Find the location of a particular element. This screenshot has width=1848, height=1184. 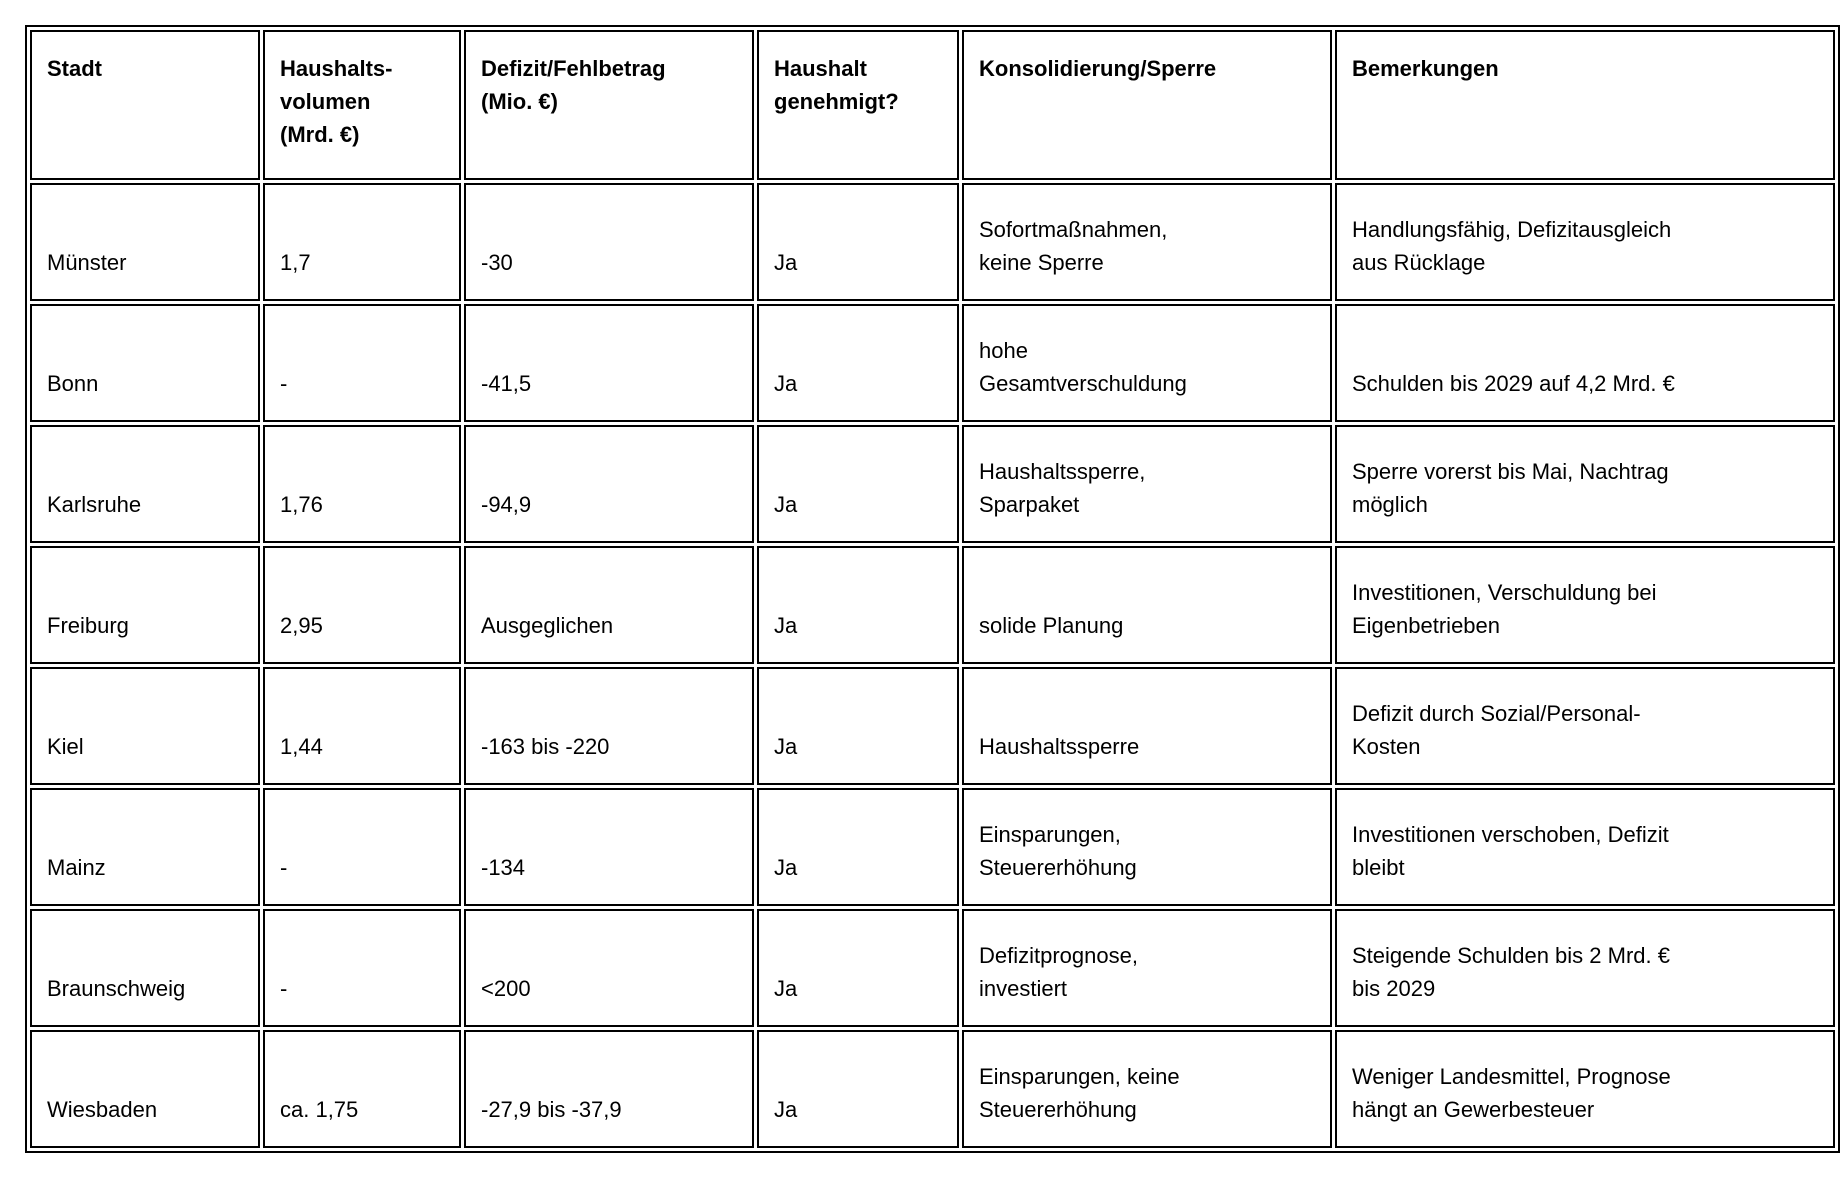

cell-konsolidierung: Sofortmaßnahmen, keine Sperre is located at coordinates (1147, 242).